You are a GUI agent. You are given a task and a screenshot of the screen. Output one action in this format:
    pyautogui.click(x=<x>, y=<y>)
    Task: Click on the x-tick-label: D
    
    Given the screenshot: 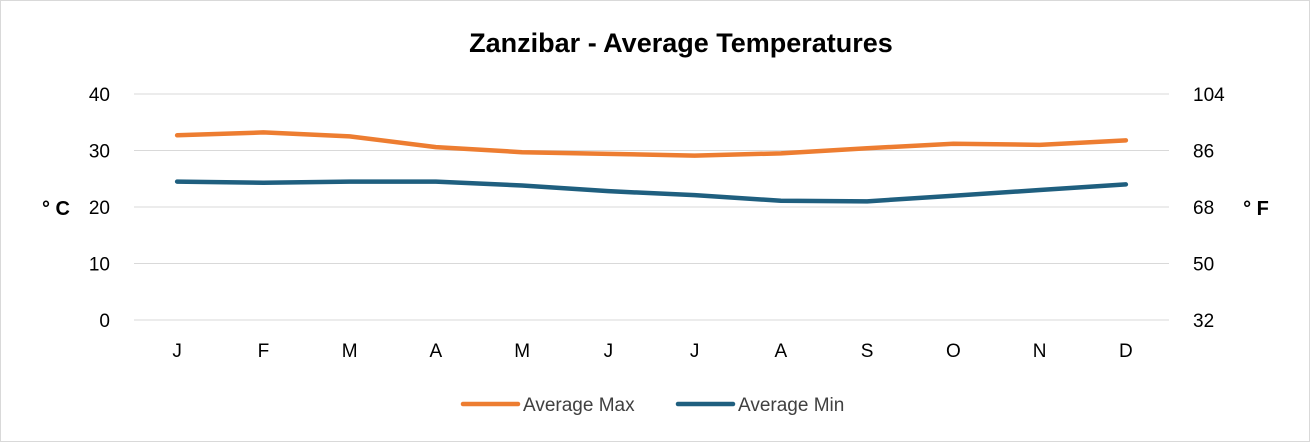 What is the action you would take?
    pyautogui.click(x=1126, y=351)
    